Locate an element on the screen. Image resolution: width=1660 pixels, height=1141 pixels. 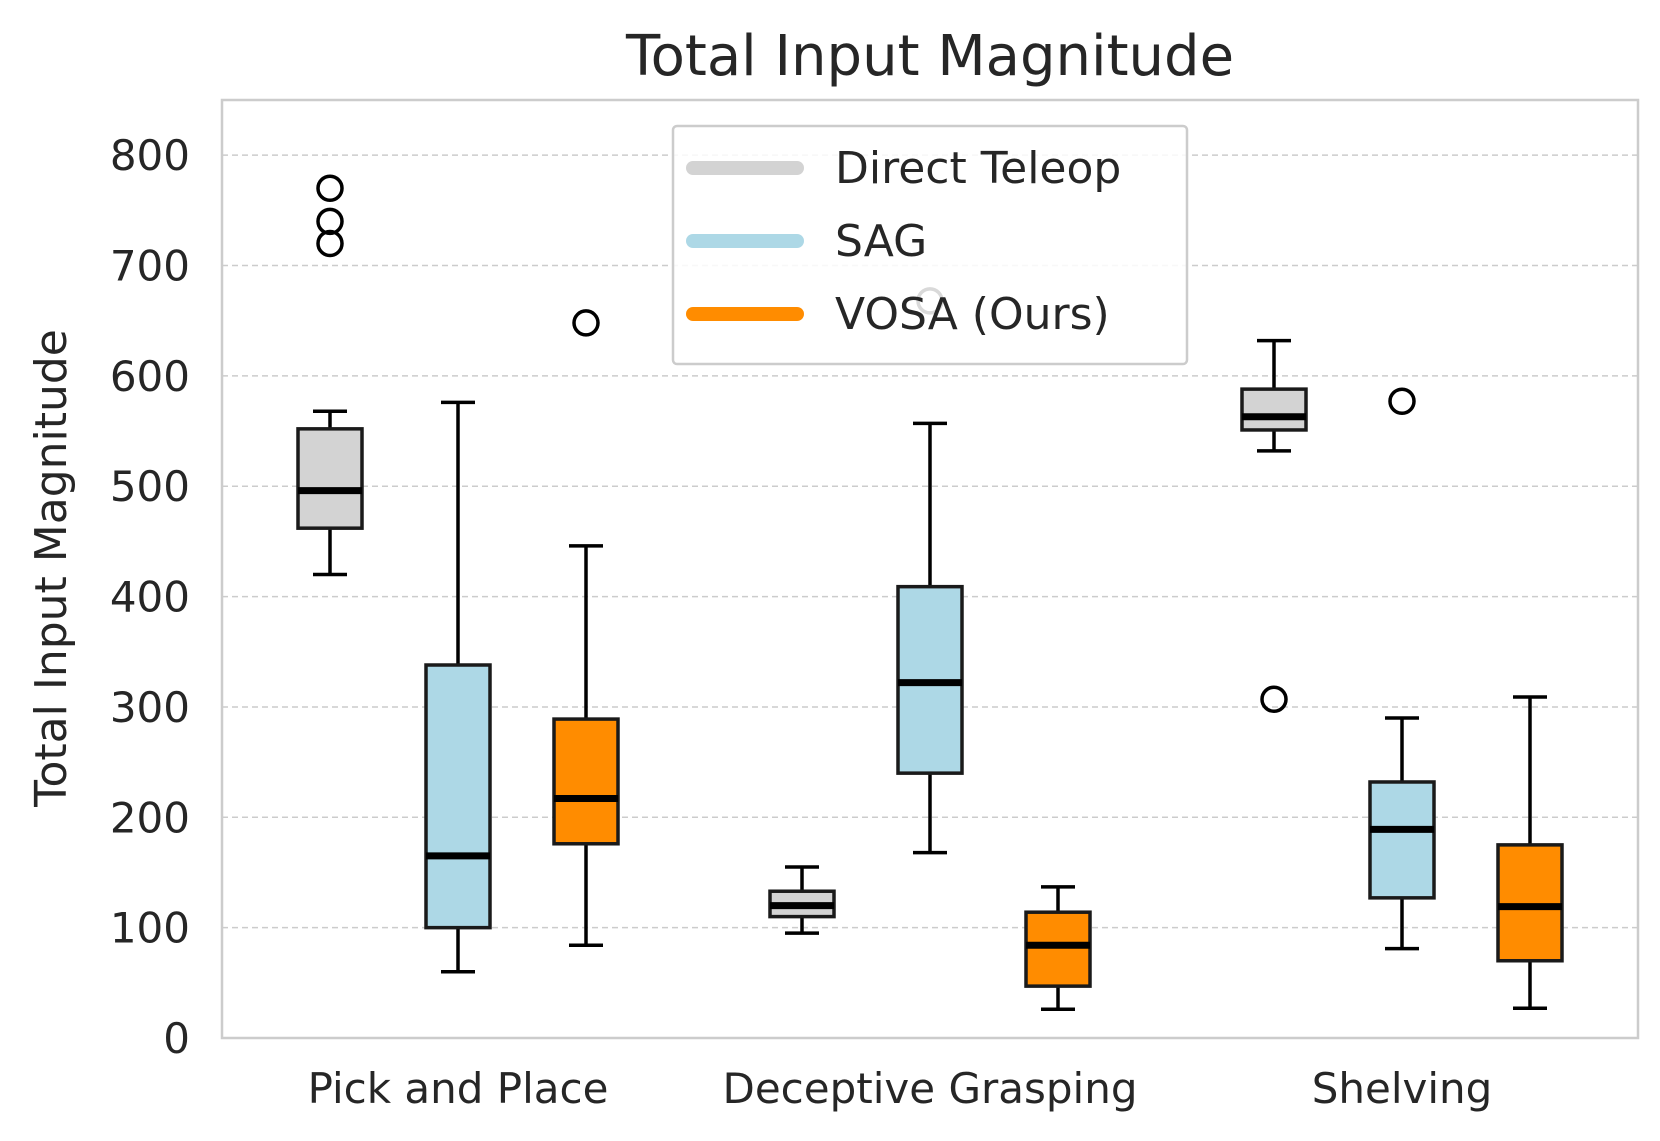
y-tick-label: 100 is located at coordinates (150, 928).